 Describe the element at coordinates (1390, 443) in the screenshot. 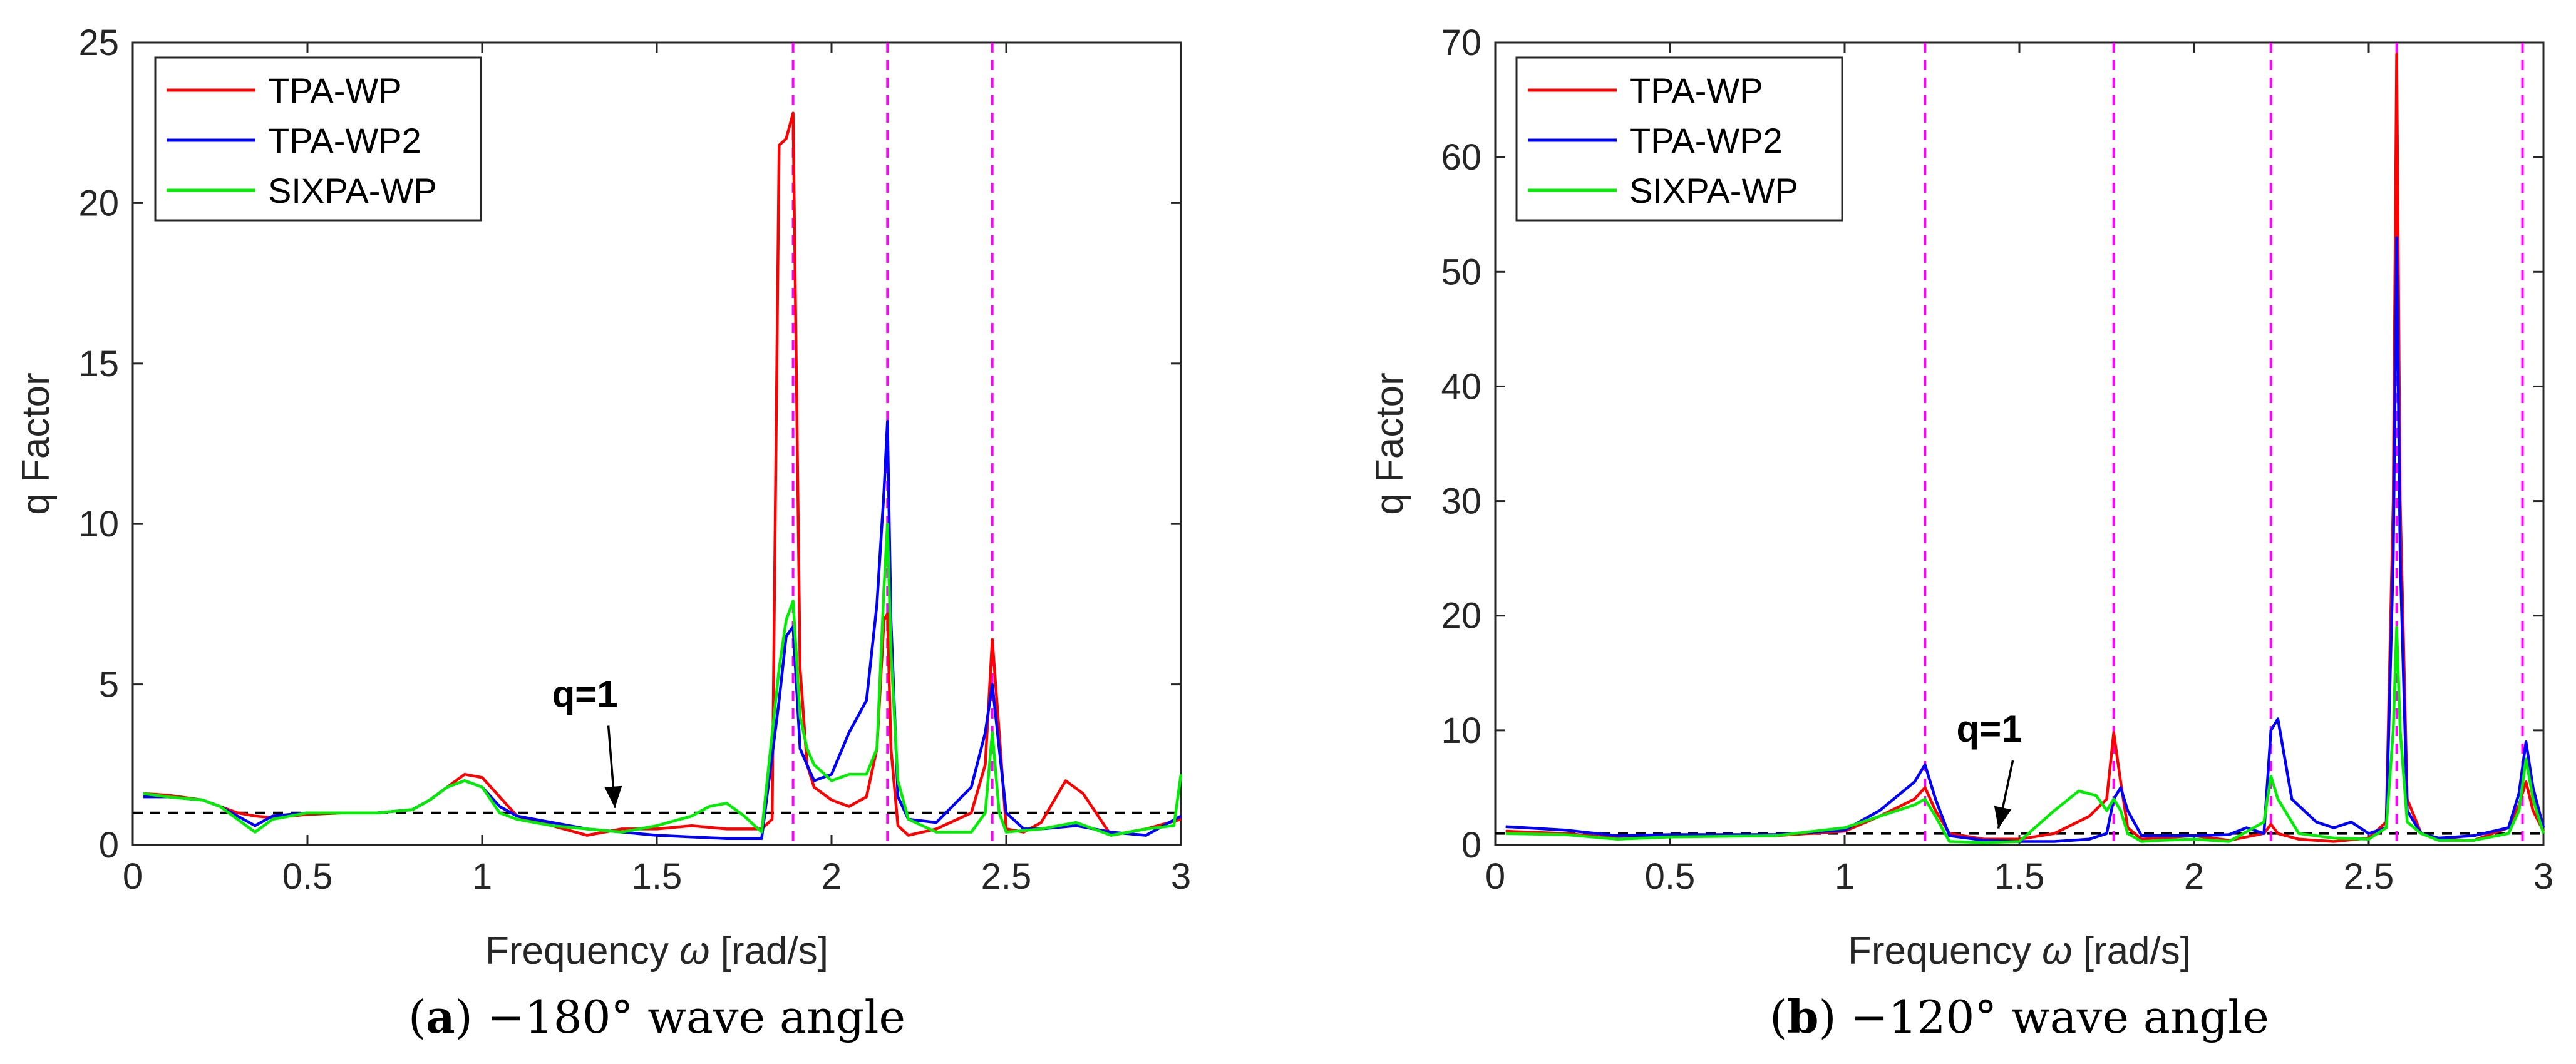

I see `y-axis-label-b: q Factor` at that location.